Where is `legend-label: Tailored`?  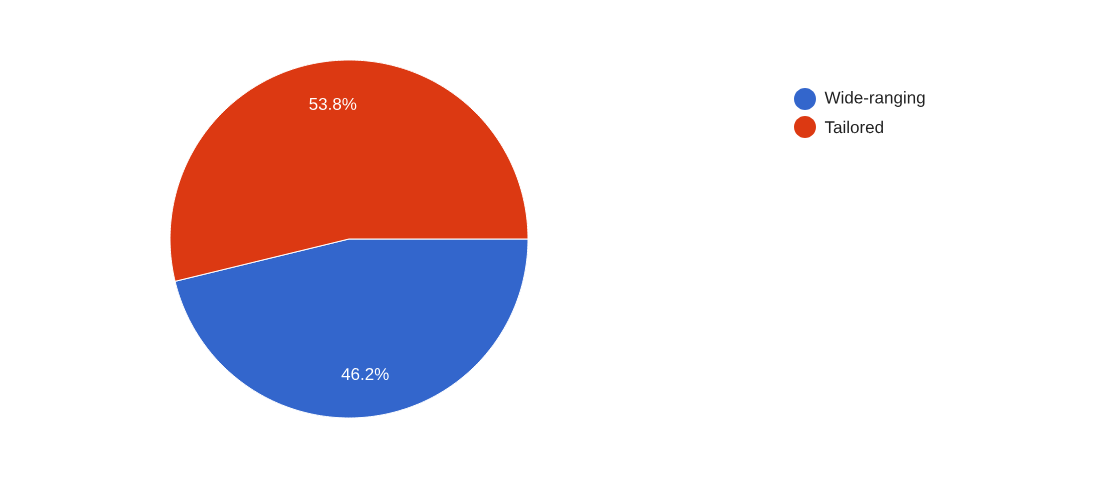 legend-label: Tailored is located at coordinates (853, 127).